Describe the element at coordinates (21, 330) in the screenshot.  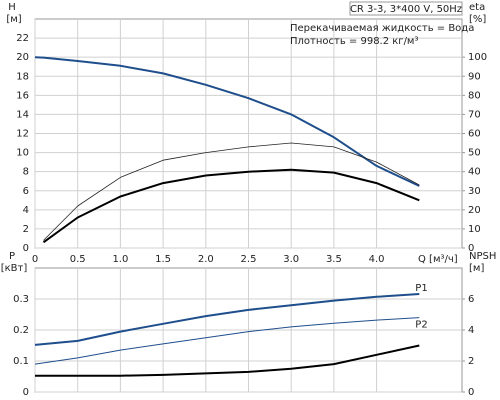
I see `y-tick-label: 0.2` at that location.